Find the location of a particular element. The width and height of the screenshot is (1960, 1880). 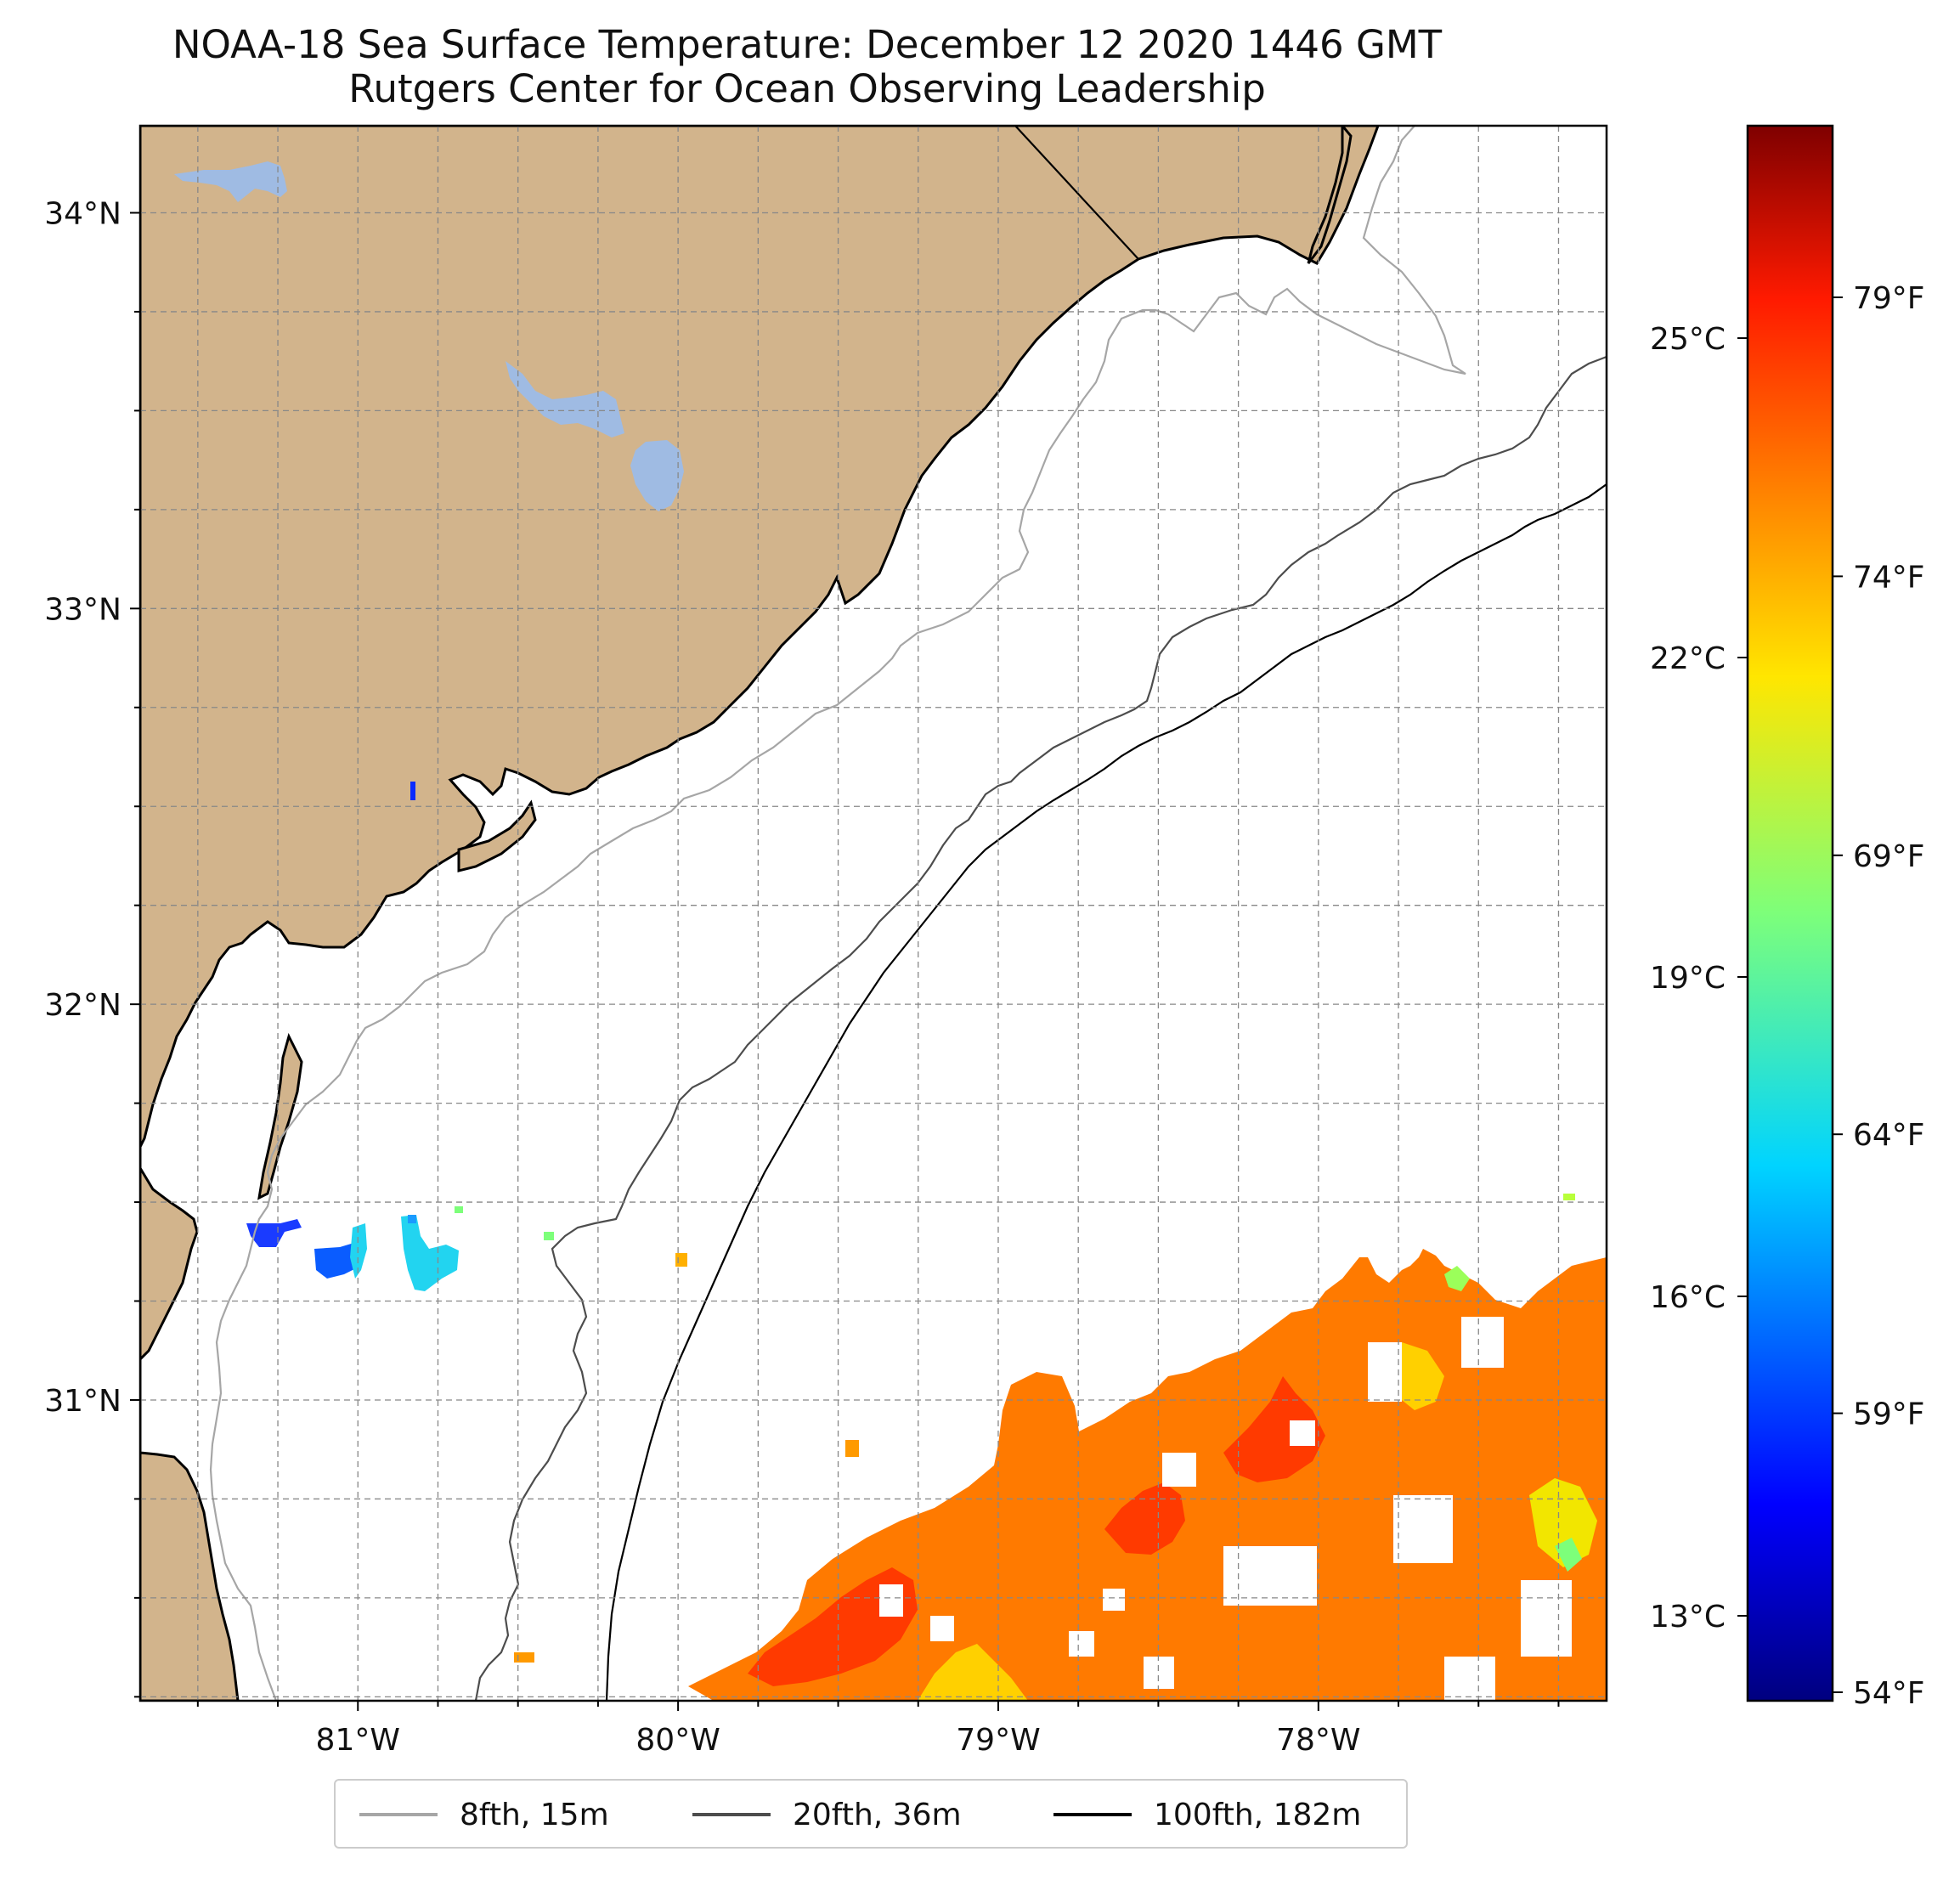

celsius-tick-label: 16°C is located at coordinates (1688, 1297).